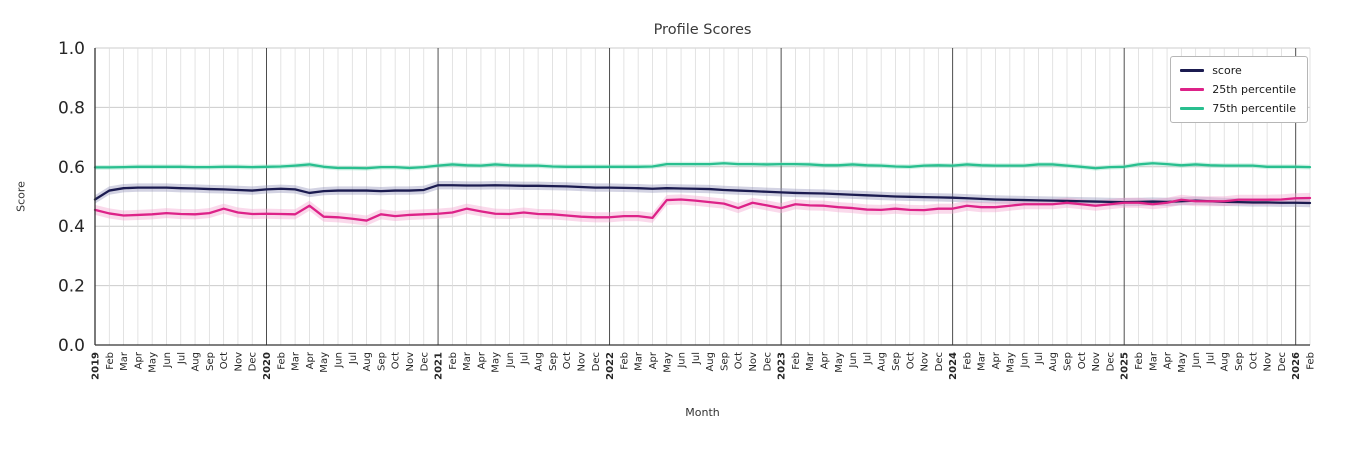 This screenshot has width=1350, height=450. I want to click on svg-text: 2021, so click(439, 366).